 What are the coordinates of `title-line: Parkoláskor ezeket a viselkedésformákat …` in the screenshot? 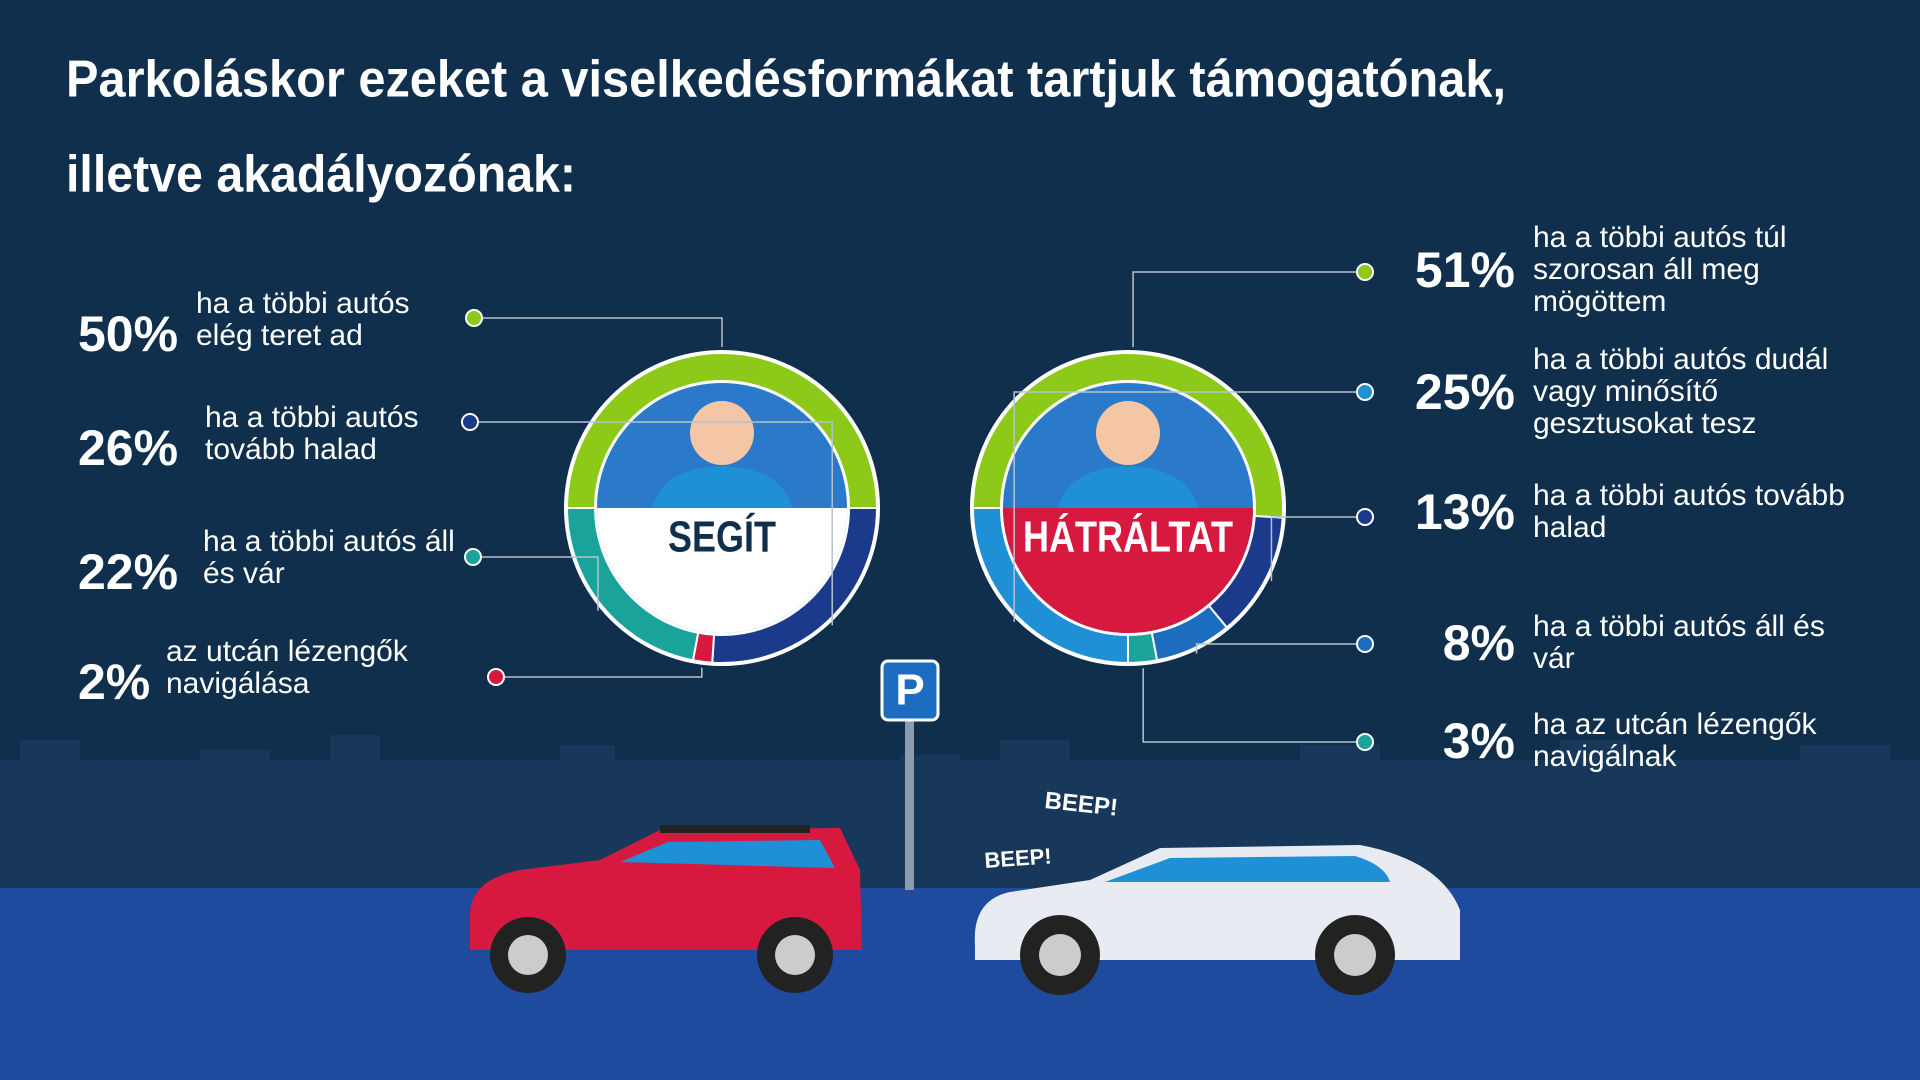 It's located at (786, 80).